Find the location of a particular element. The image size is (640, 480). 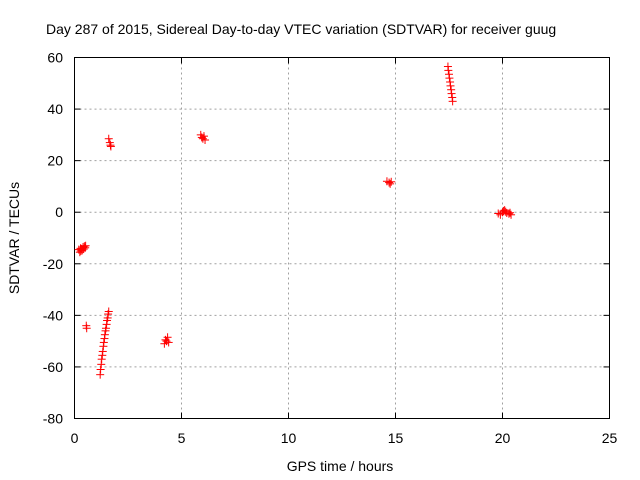

x-tick-label: 20 is located at coordinates (503, 438).